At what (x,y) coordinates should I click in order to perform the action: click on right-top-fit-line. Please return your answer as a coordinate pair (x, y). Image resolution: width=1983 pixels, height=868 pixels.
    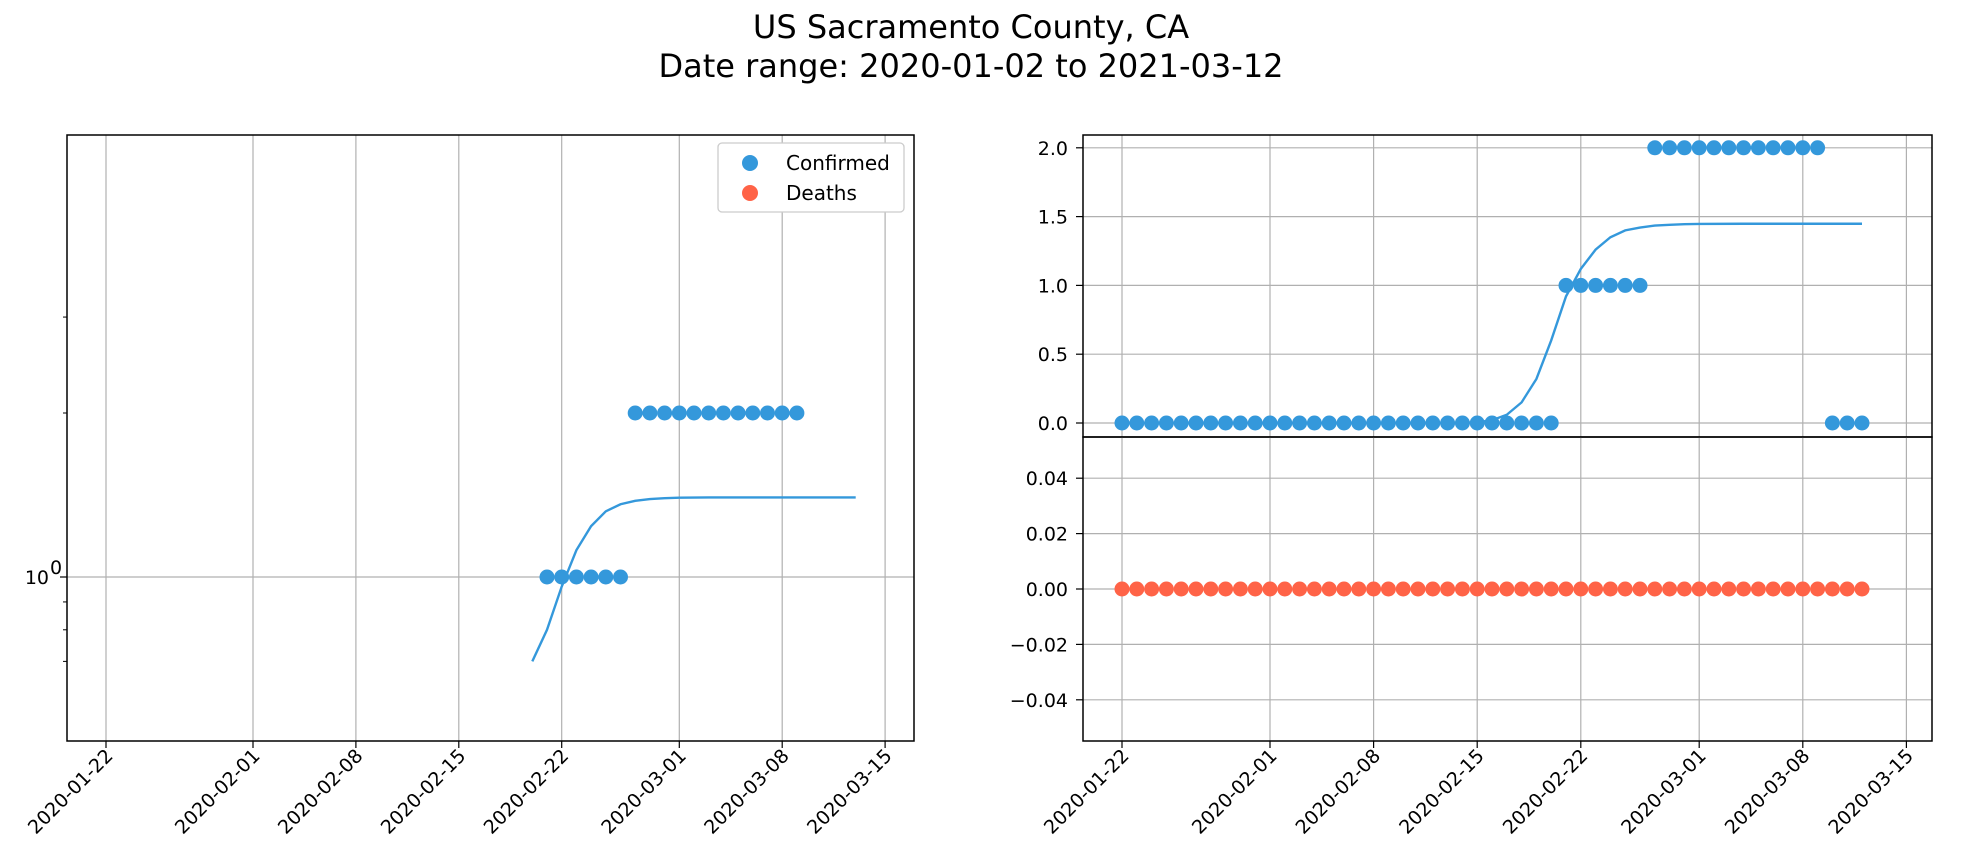
    Looking at the image, I should click on (1492, 323).